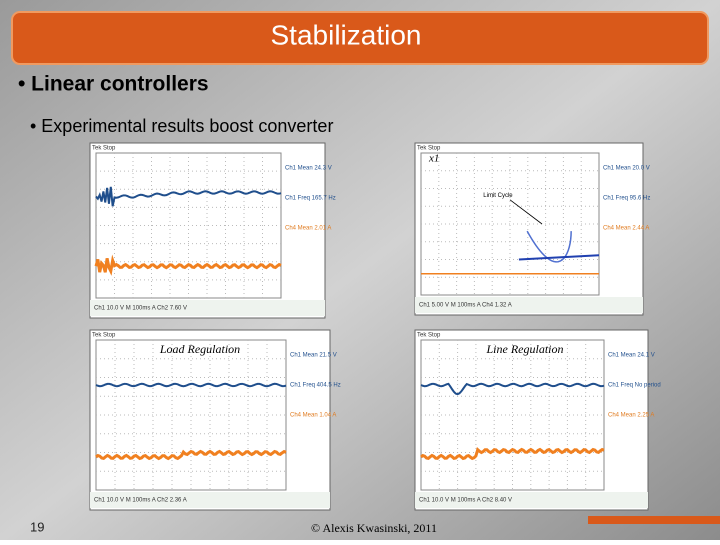 The image size is (720, 545). Describe the element at coordinates (654, 520) in the screenshot. I see `footer-bar` at that location.